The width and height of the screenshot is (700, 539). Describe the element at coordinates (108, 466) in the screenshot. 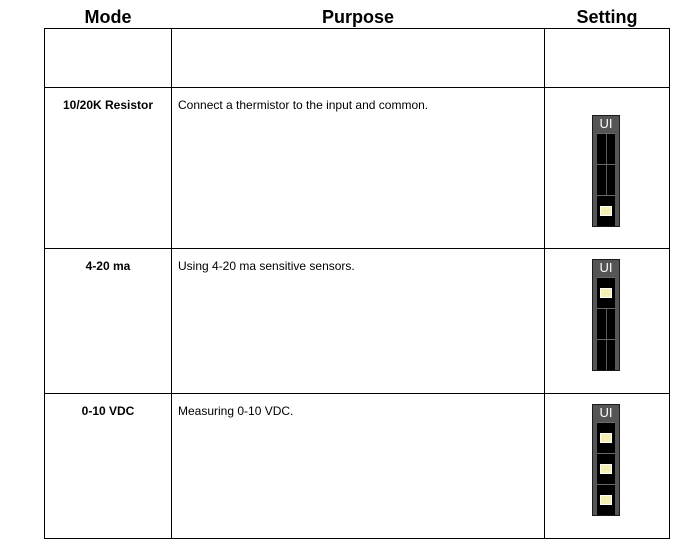

I see `mode-cell: 0-10 VDC` at that location.